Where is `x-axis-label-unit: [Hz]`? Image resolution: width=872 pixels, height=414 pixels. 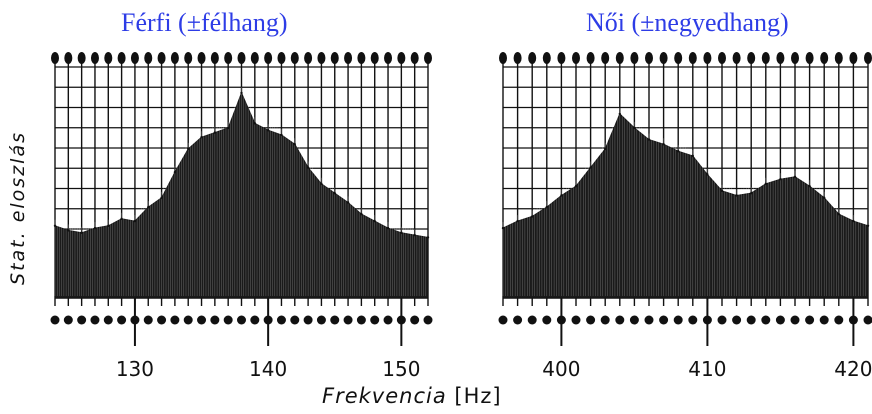 x-axis-label-unit: [Hz] is located at coordinates (478, 396).